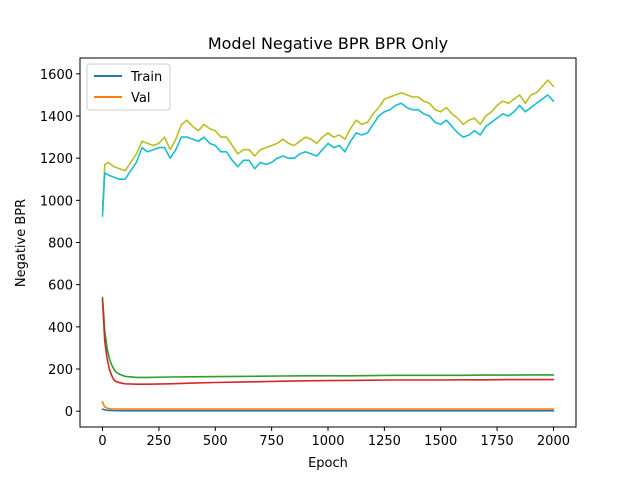 Image resolution: width=640 pixels, height=480 pixels. What do you see at coordinates (56, 201) in the screenshot?
I see `y-tick-label: 1000` at bounding box center [56, 201].